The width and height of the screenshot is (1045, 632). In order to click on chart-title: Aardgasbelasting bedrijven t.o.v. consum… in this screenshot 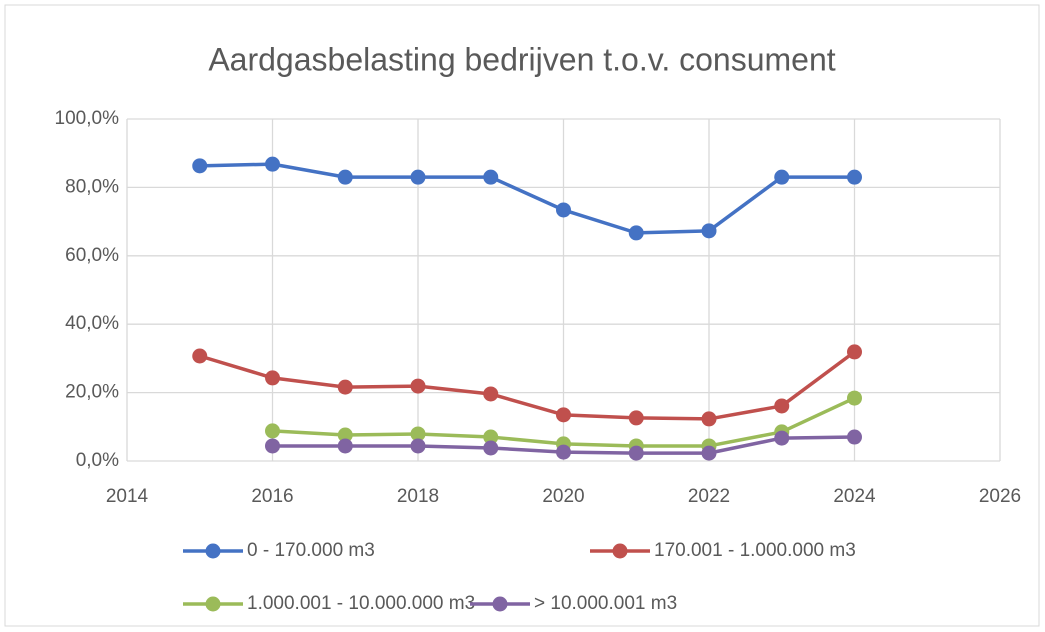, I will do `click(521, 59)`.